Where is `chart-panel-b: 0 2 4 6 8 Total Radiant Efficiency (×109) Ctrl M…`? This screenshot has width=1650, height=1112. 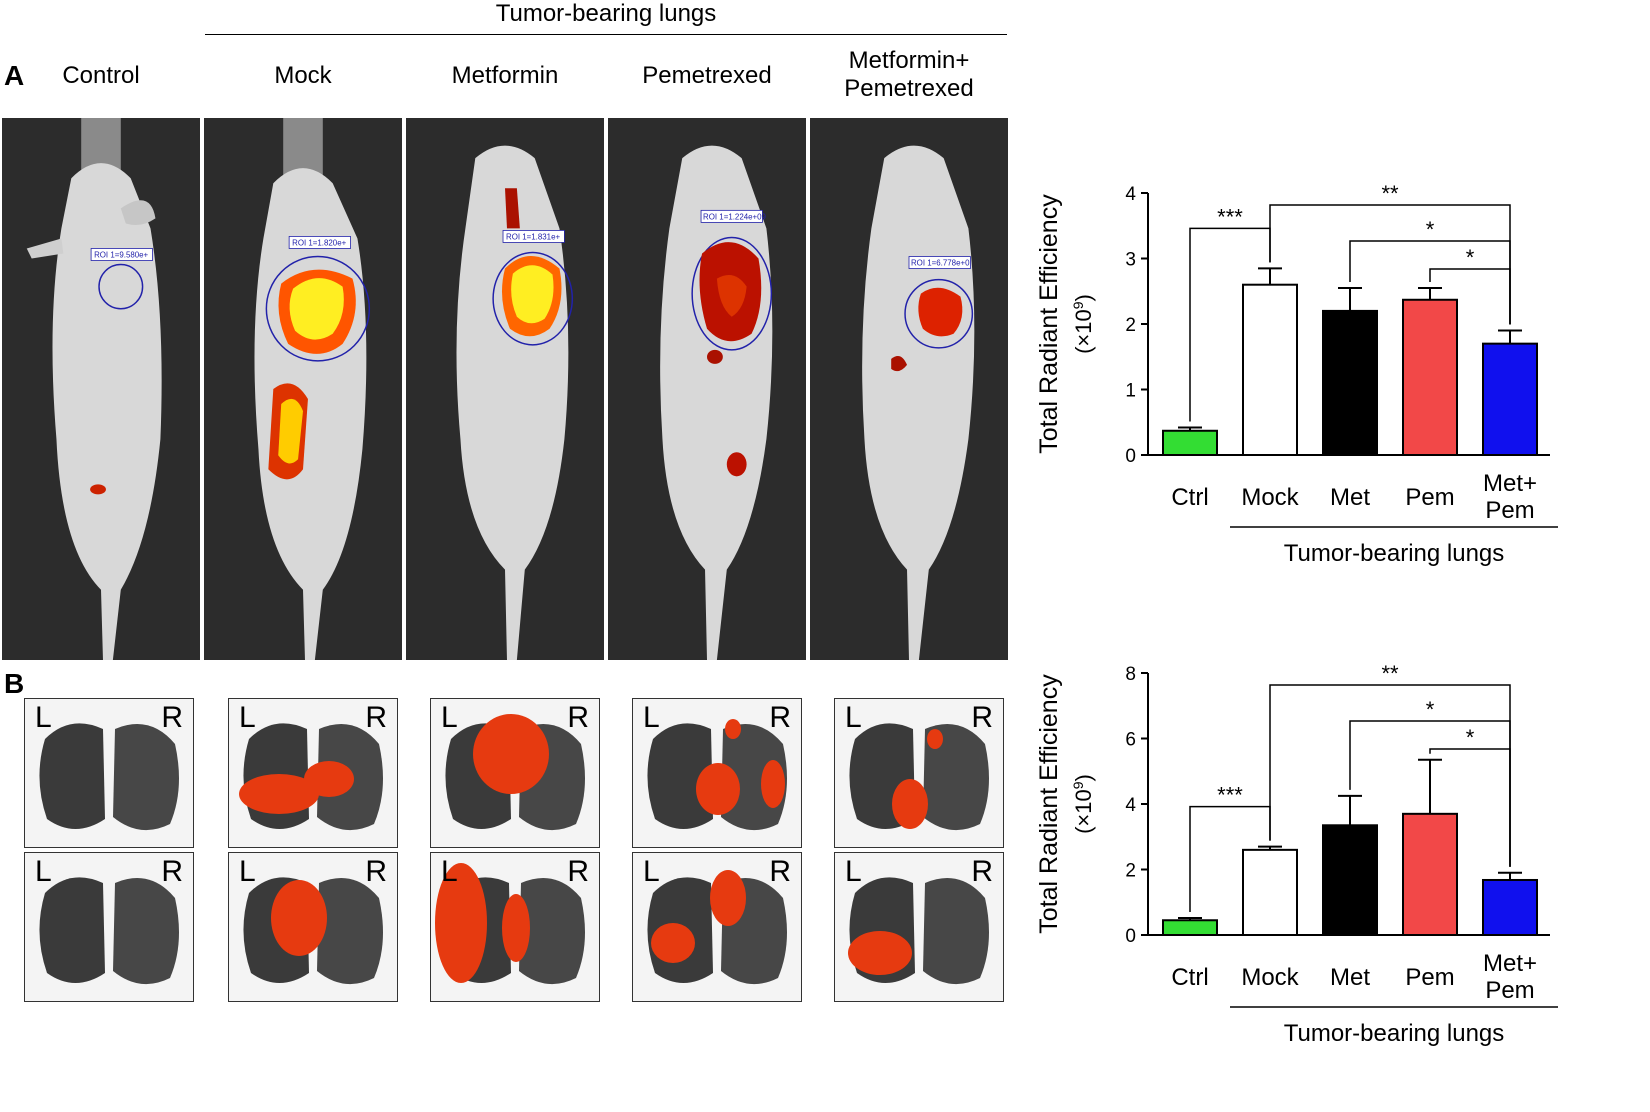 chart-panel-b: 0 2 4 6 8 Total Radiant Efficiency (×109) Ctrl M… is located at coordinates (1325, 855).